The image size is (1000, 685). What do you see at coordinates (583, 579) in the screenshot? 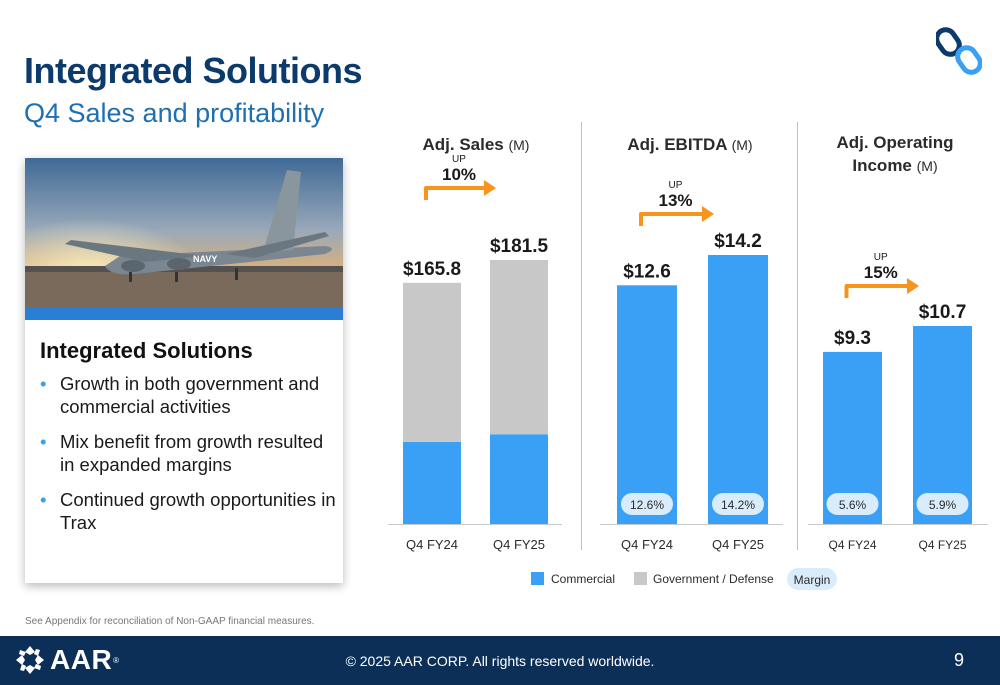
I see `legend-label-commercial: Commercial` at bounding box center [583, 579].